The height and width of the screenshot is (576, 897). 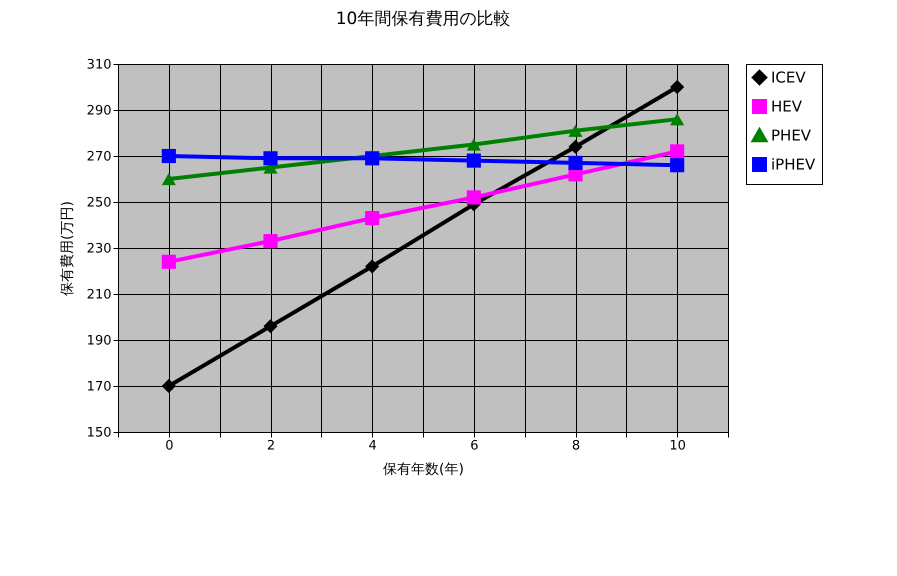 I want to click on x-tick-label: 10, so click(x=677, y=446).